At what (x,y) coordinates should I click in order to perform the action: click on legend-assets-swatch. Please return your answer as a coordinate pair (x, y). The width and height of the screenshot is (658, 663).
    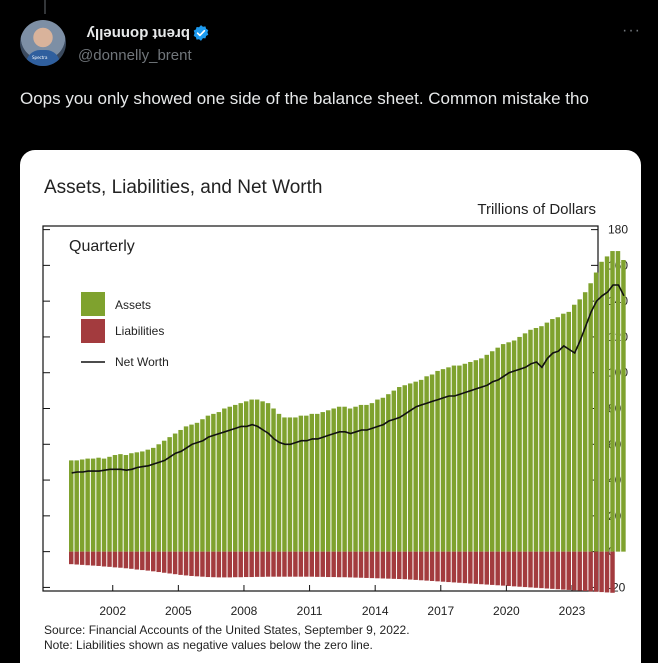
    Looking at the image, I should click on (93, 304).